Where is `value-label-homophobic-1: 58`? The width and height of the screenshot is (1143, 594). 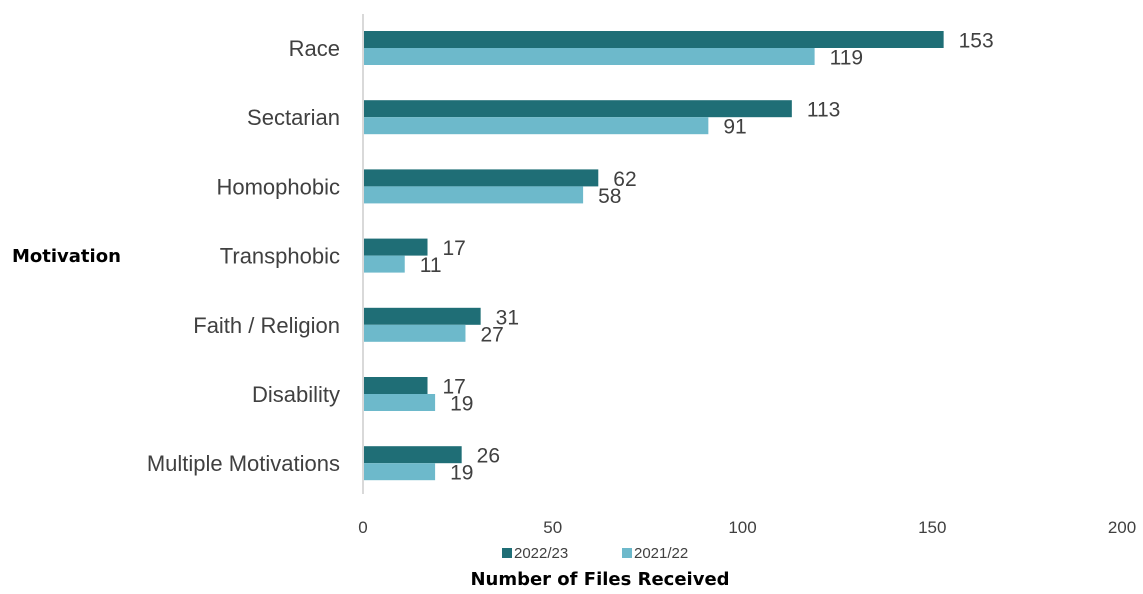 value-label-homophobic-1: 58 is located at coordinates (609, 196).